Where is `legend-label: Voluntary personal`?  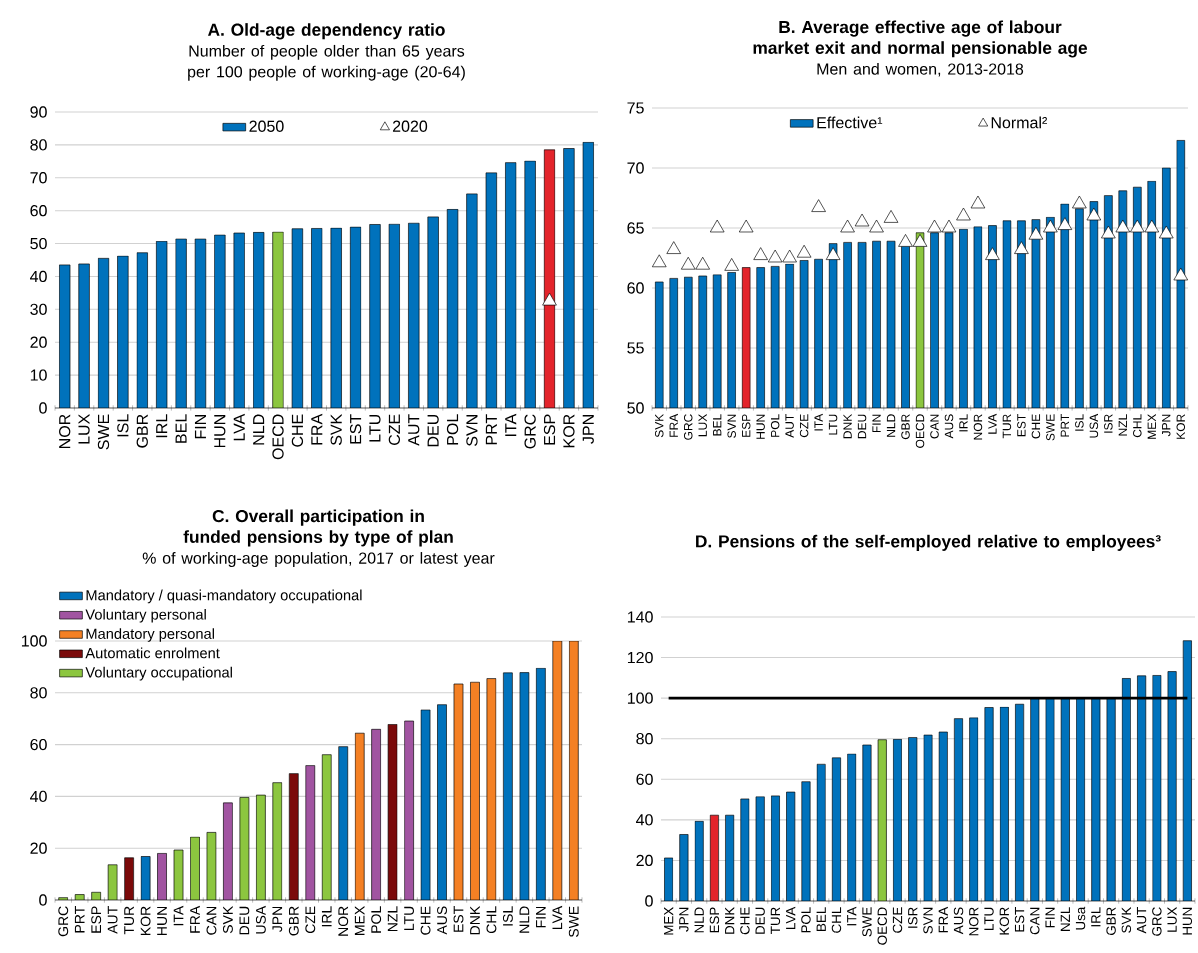 legend-label: Voluntary personal is located at coordinates (145, 615).